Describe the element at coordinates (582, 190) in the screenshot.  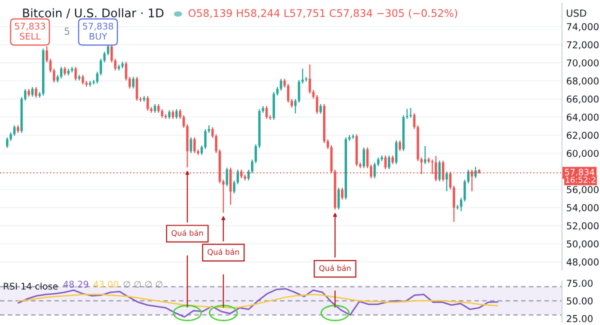
I see `y-tick-label: 56,000` at that location.